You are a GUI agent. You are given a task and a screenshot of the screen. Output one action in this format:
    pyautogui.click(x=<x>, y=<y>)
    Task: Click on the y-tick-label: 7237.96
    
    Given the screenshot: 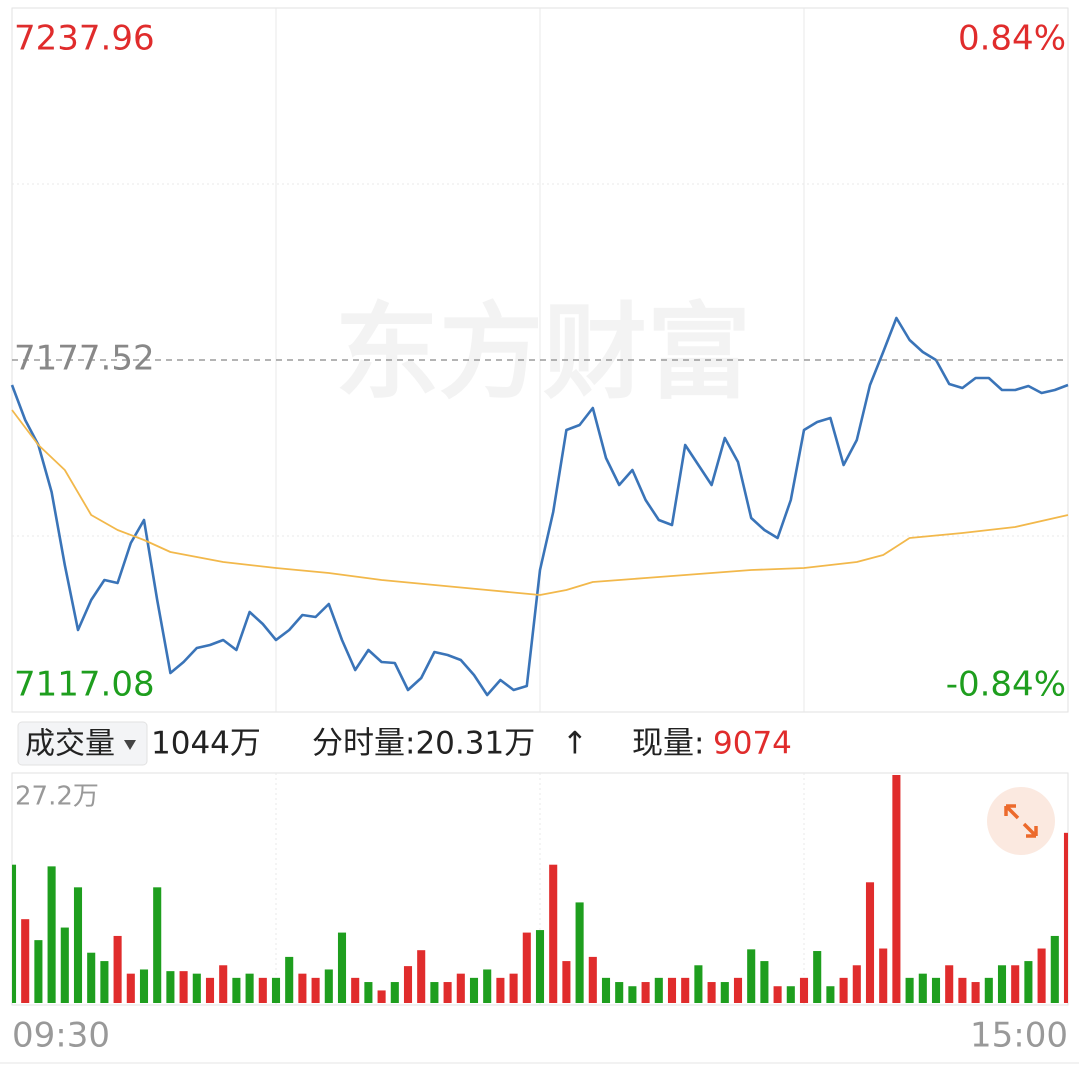 What is the action you would take?
    pyautogui.click(x=84, y=39)
    